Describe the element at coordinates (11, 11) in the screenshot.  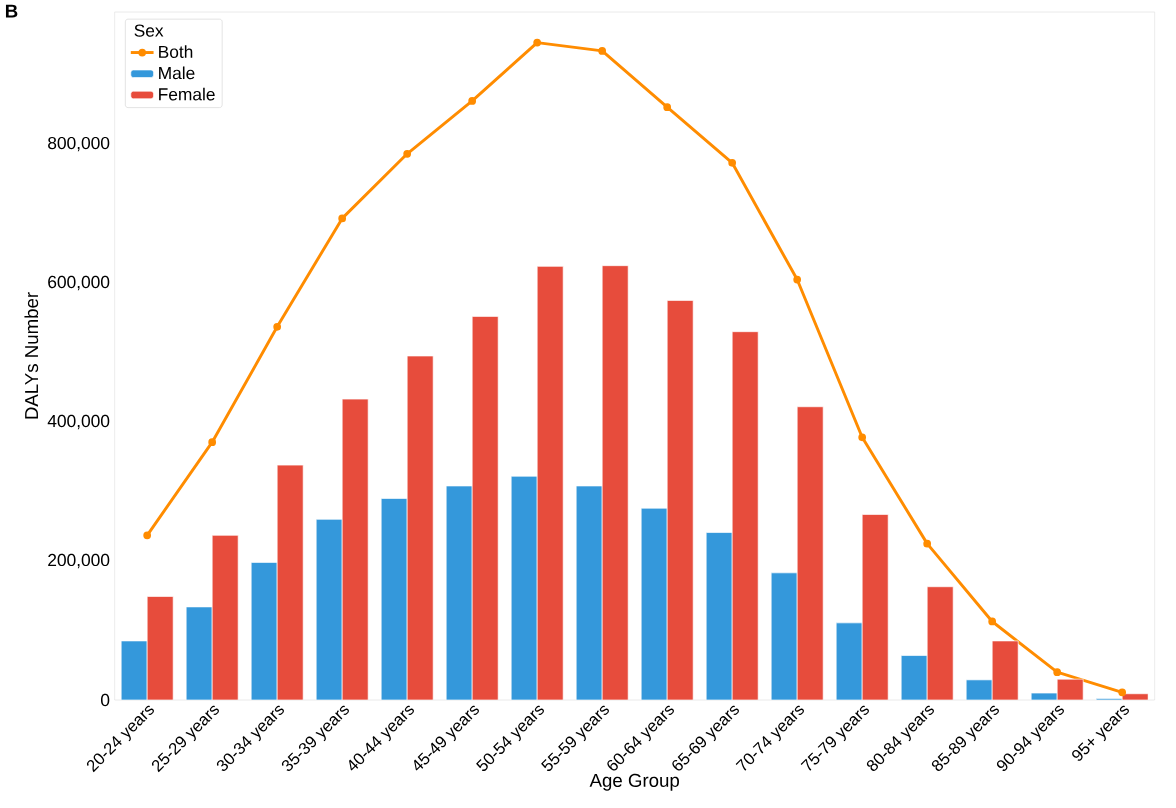
I see `text: B` at that location.